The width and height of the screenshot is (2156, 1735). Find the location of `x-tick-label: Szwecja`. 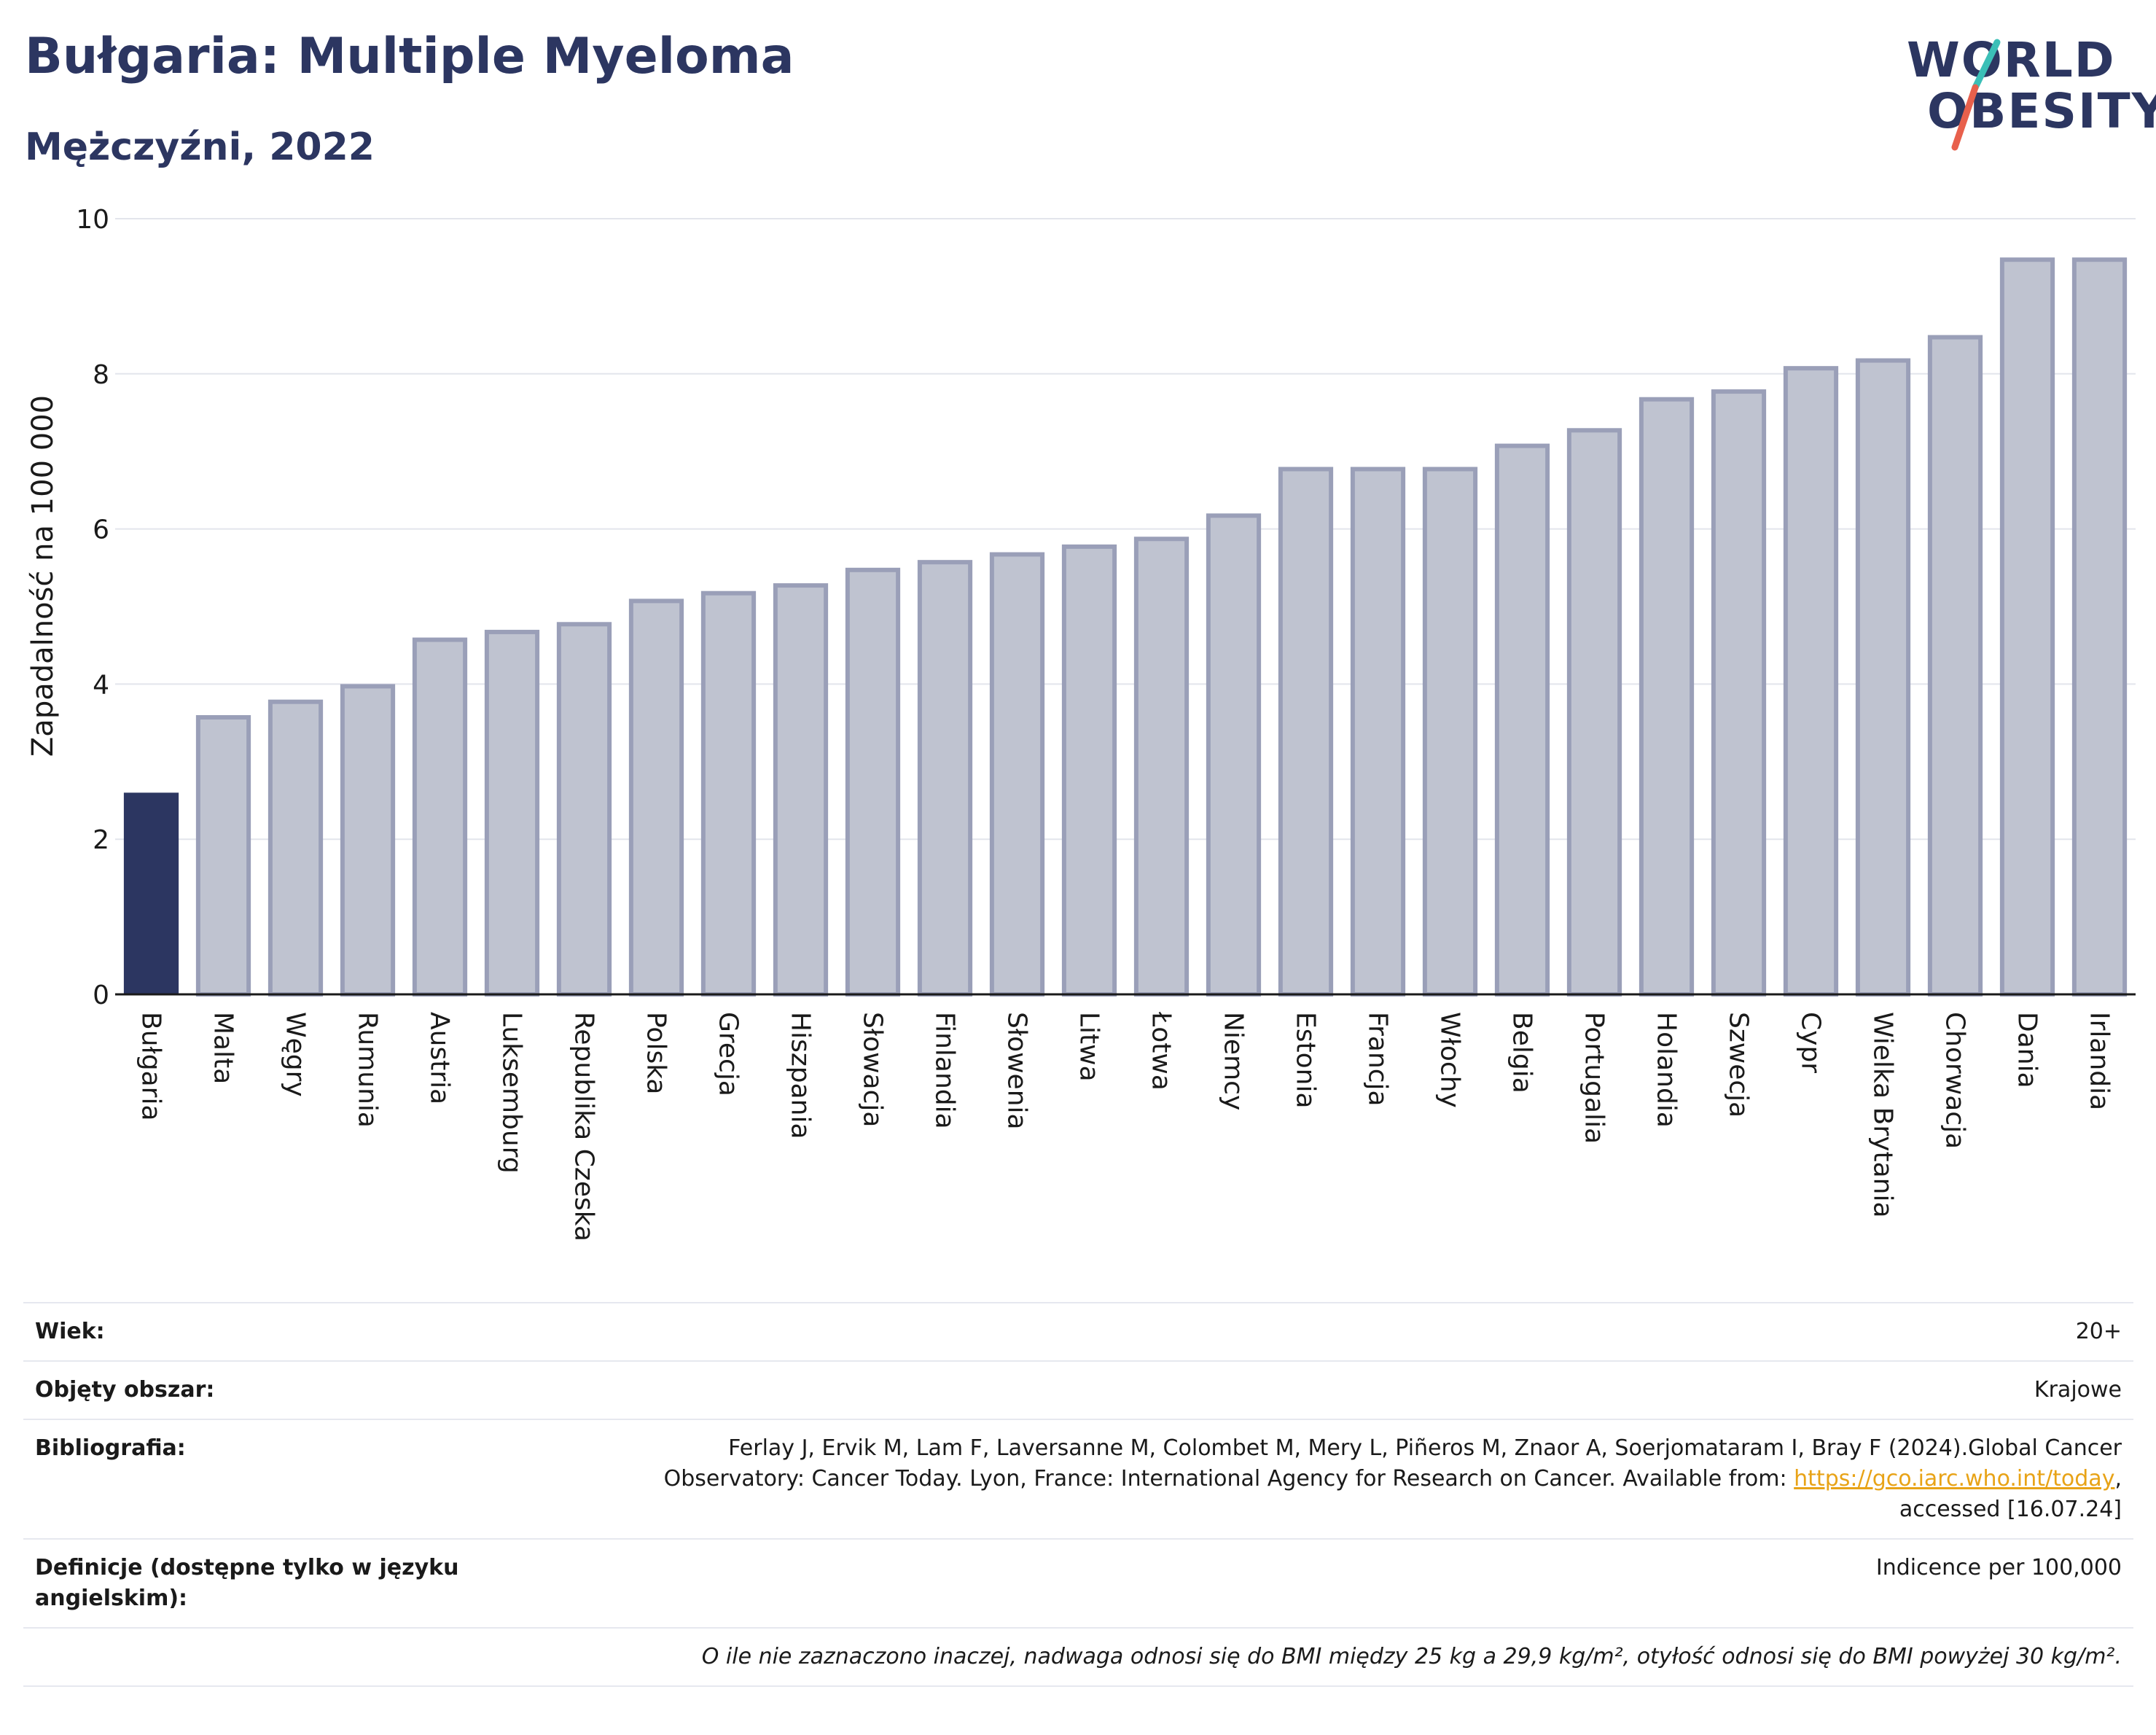

x-tick-label: Szwecja is located at coordinates (1739, 1065).